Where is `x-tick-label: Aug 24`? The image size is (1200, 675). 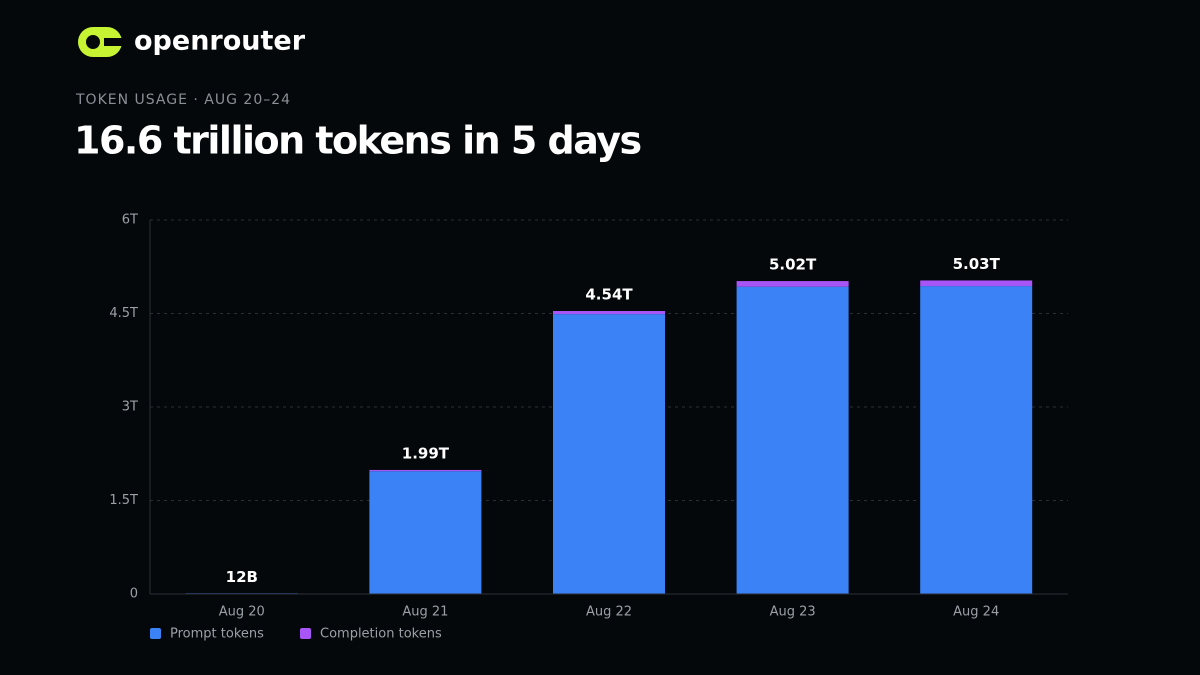 x-tick-label: Aug 24 is located at coordinates (976, 612).